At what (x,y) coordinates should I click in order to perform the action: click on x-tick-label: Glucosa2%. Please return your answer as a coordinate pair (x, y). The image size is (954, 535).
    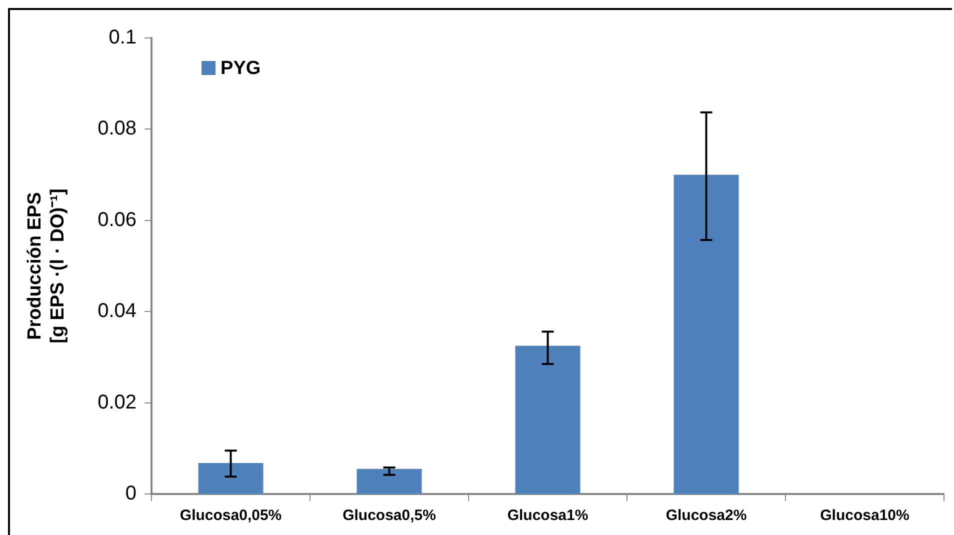
    Looking at the image, I should click on (706, 515).